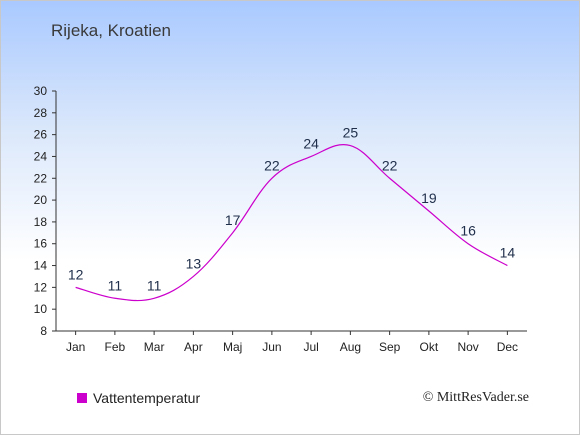  Describe the element at coordinates (311, 143) in the screenshot. I see `data-label: 24` at that location.